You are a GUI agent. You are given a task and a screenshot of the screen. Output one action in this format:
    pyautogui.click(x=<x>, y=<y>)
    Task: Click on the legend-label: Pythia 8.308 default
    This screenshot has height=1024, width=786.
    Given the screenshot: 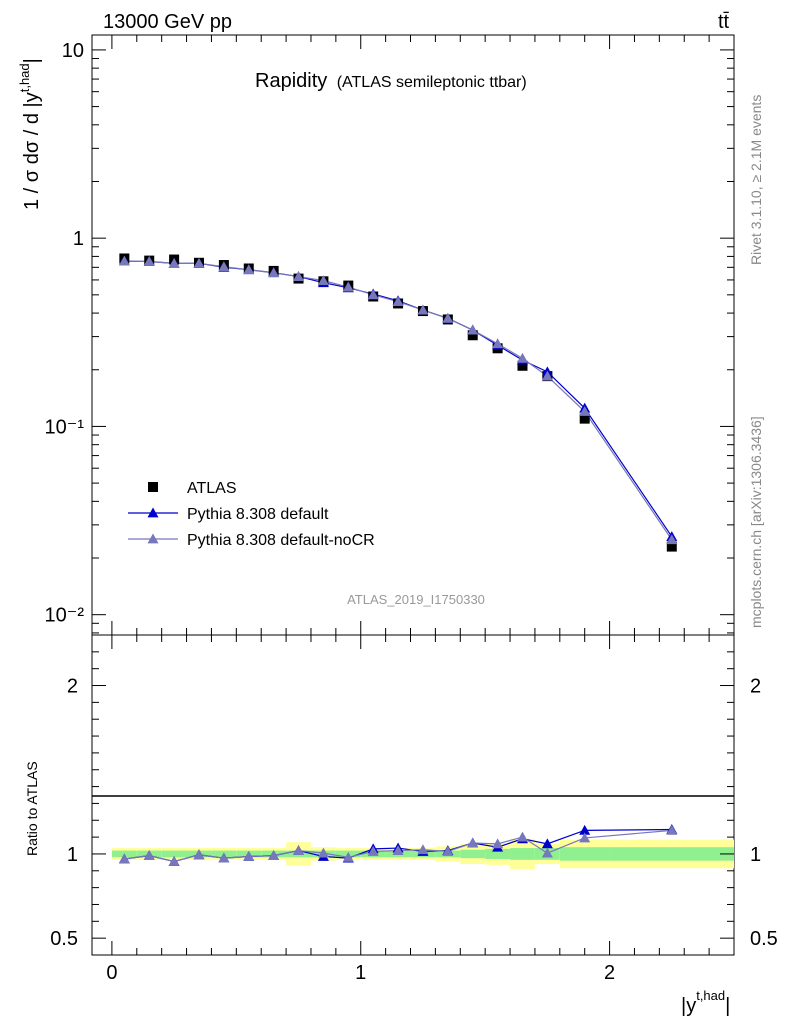 What is the action you would take?
    pyautogui.click(x=258, y=514)
    